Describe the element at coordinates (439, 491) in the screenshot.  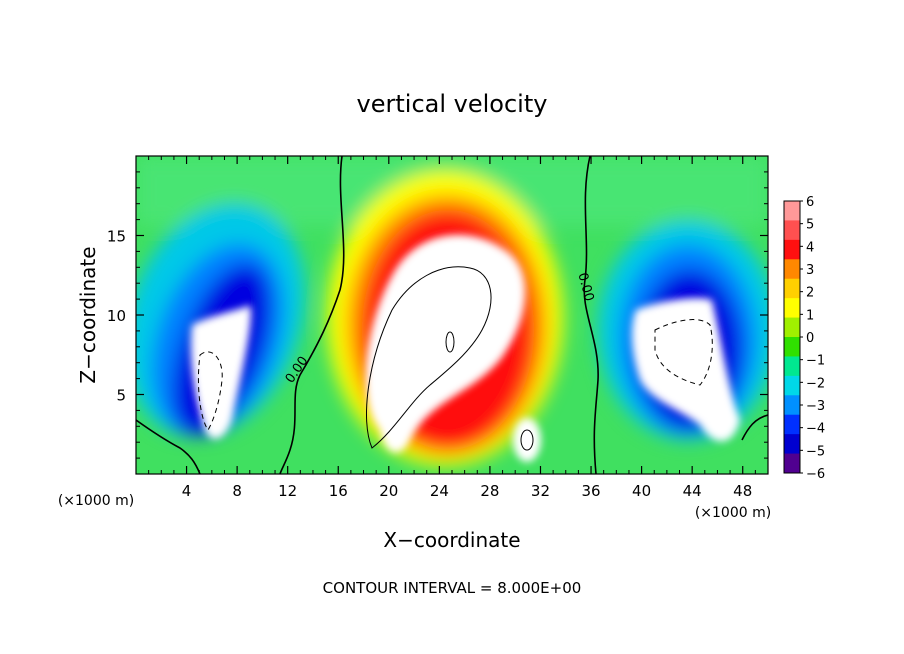
I see `x-tick-label: 24` at that location.